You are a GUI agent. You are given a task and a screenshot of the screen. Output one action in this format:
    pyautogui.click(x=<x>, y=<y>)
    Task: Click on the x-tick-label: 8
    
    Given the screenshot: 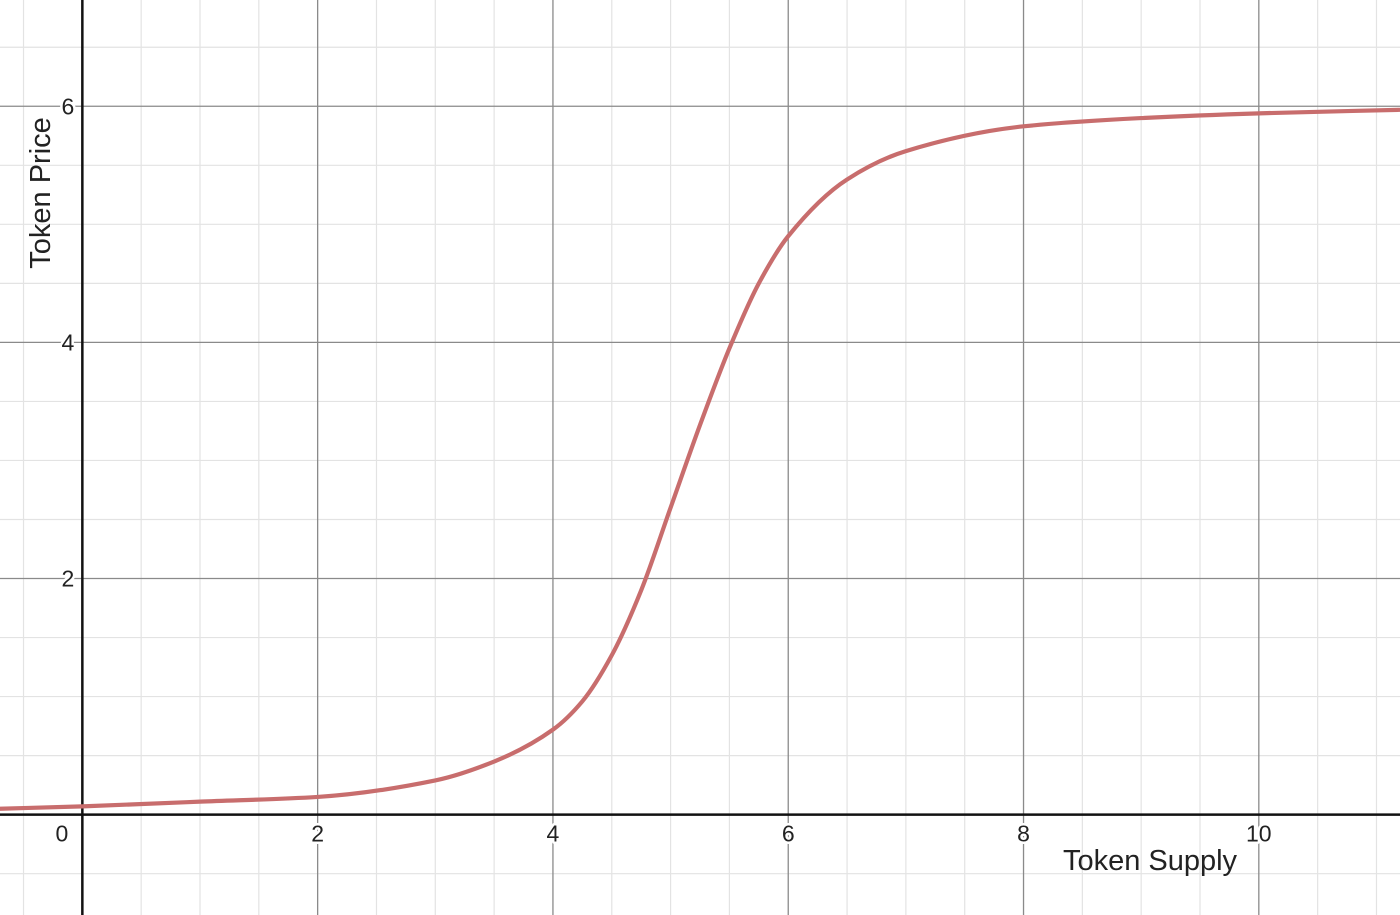 What is the action you would take?
    pyautogui.click(x=1023, y=834)
    